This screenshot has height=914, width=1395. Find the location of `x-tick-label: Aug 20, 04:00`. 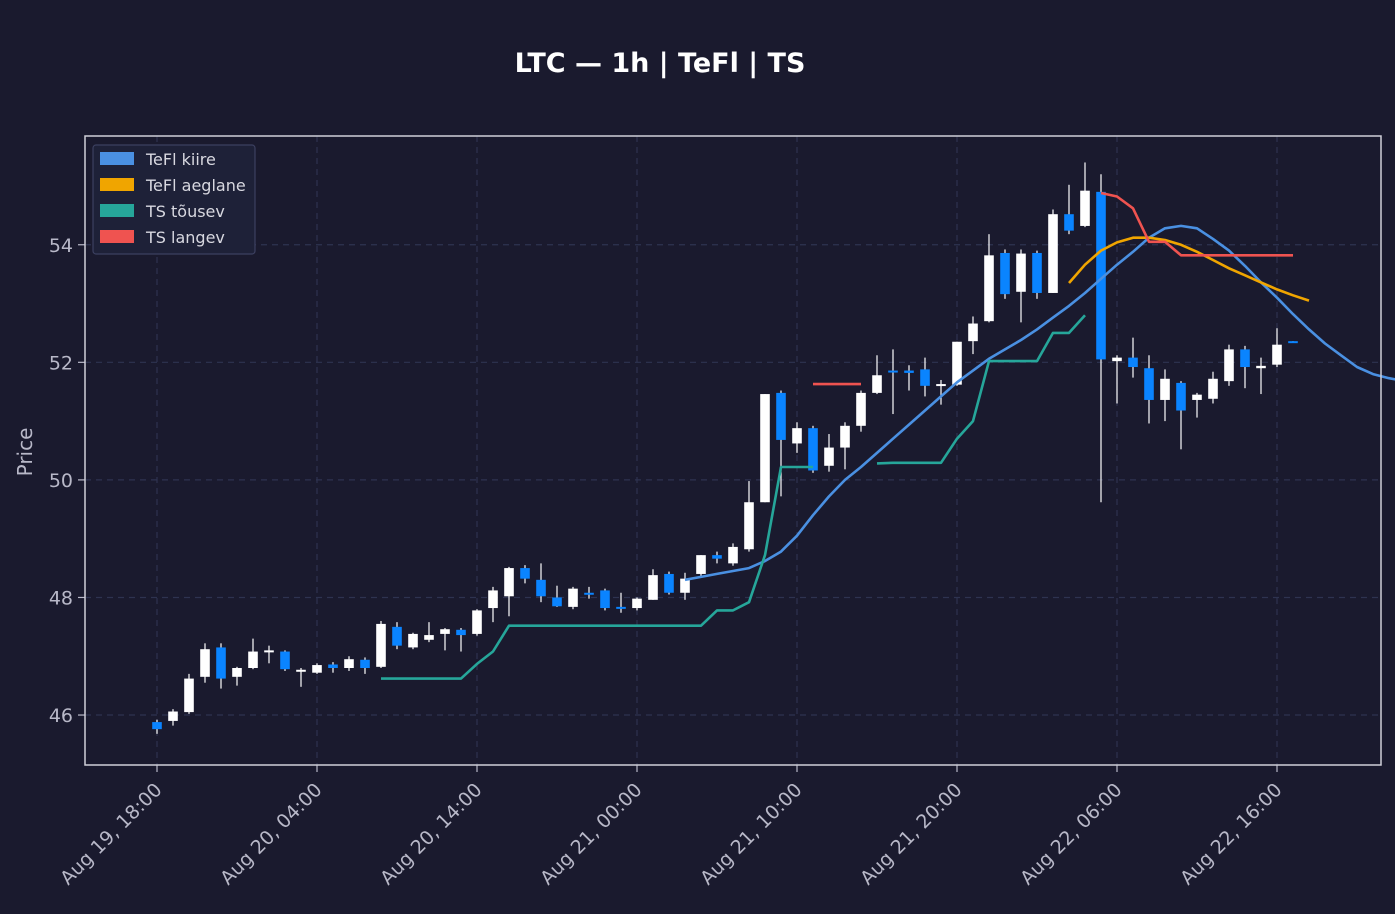

x-tick-label: Aug 20, 04:00 is located at coordinates (271, 834).